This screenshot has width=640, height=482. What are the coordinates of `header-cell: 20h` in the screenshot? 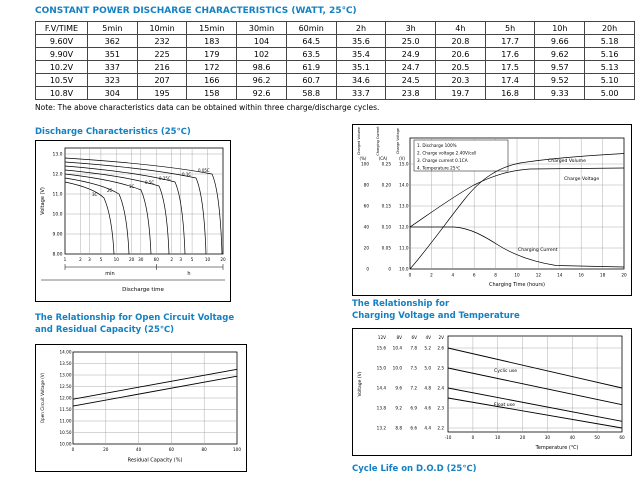 It's located at (609, 28).